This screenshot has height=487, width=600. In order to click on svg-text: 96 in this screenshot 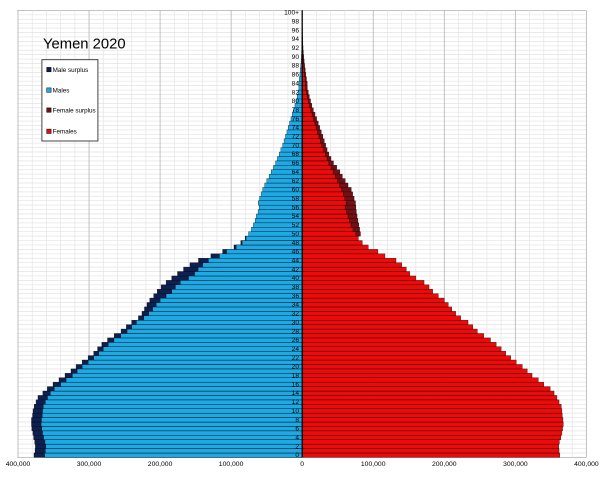, I will do `click(296, 30)`.